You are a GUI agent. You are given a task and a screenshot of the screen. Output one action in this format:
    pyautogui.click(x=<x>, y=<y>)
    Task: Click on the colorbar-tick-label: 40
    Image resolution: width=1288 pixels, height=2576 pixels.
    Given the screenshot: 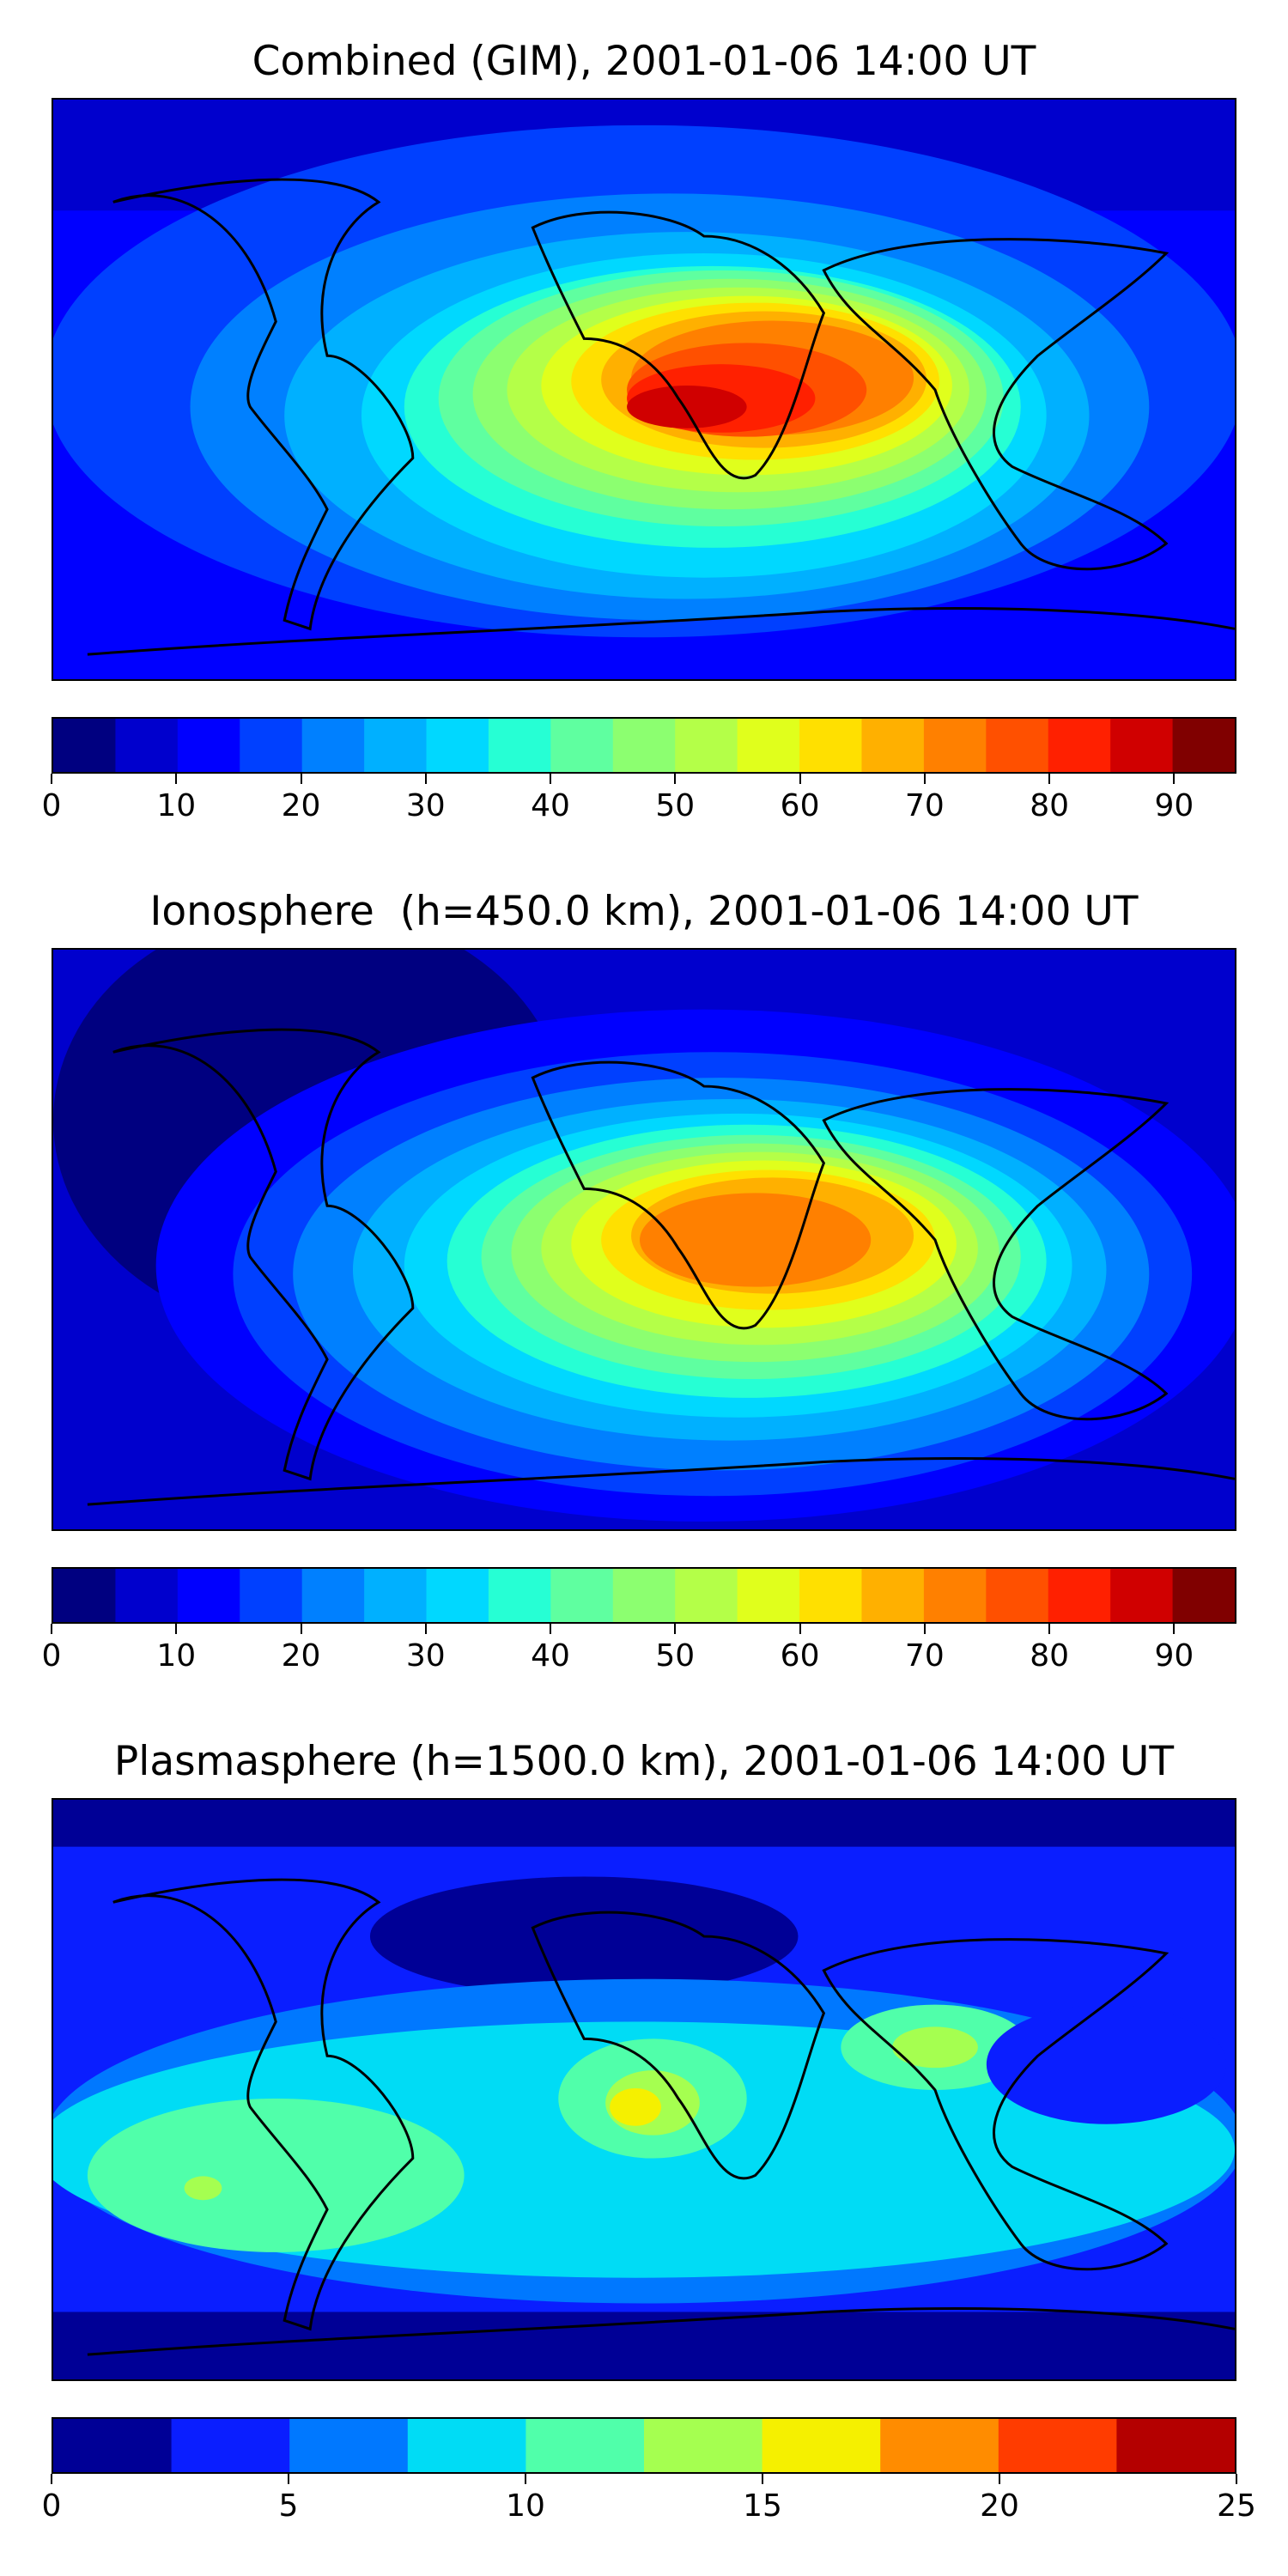 What is the action you would take?
    pyautogui.click(x=550, y=806)
    